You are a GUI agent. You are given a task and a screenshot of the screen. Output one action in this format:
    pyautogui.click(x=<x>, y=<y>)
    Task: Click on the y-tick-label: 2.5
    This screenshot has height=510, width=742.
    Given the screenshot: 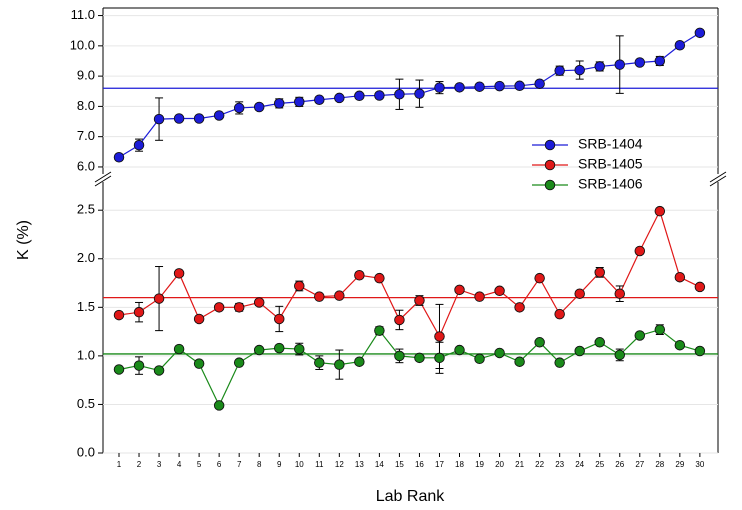 What is the action you would take?
    pyautogui.click(x=86, y=209)
    